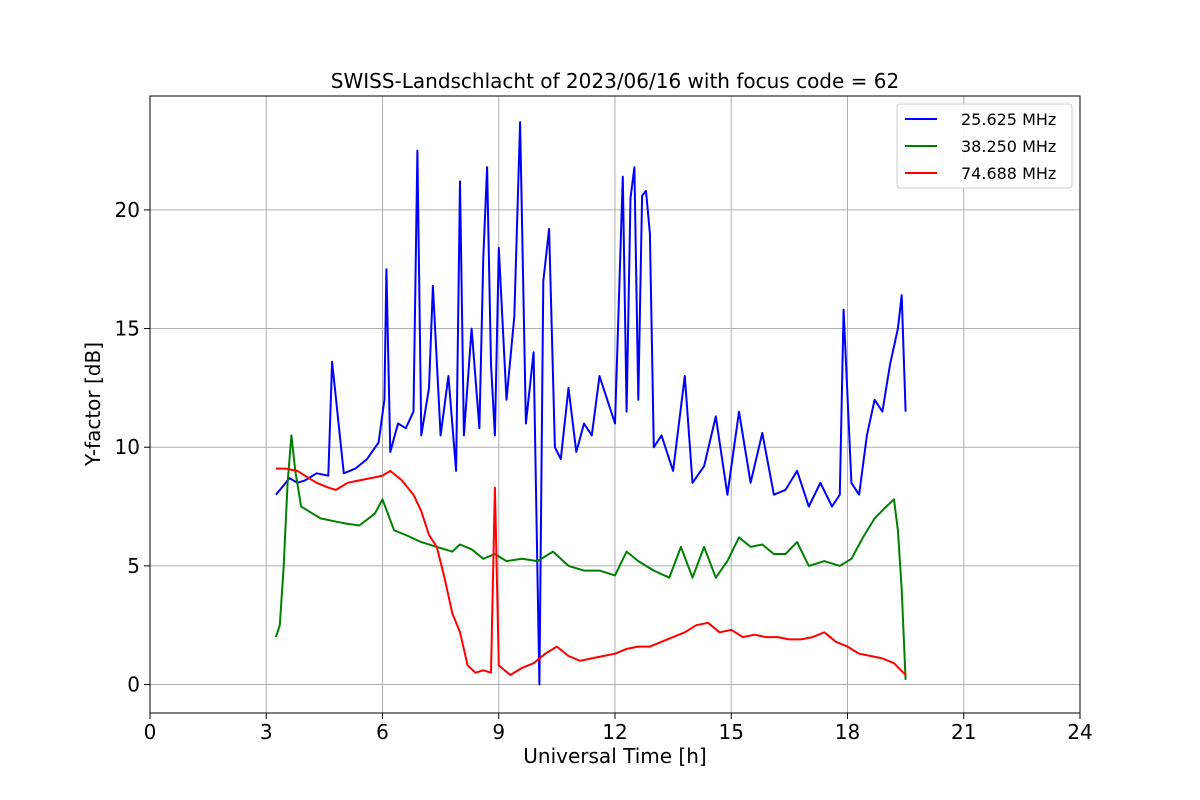  I want to click on x-axis-label: Universal Time [h], so click(614, 756).